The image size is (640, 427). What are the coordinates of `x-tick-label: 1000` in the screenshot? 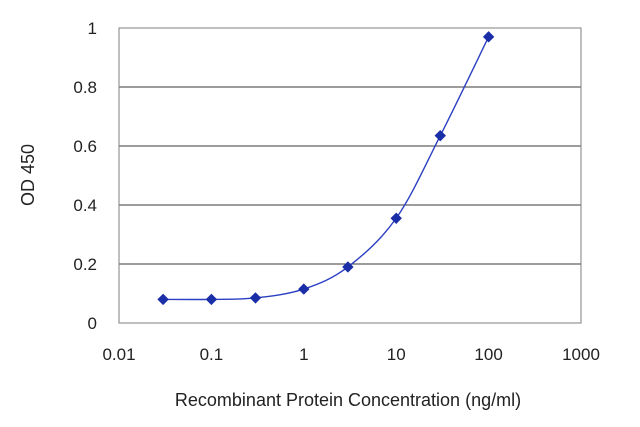 It's located at (581, 354).